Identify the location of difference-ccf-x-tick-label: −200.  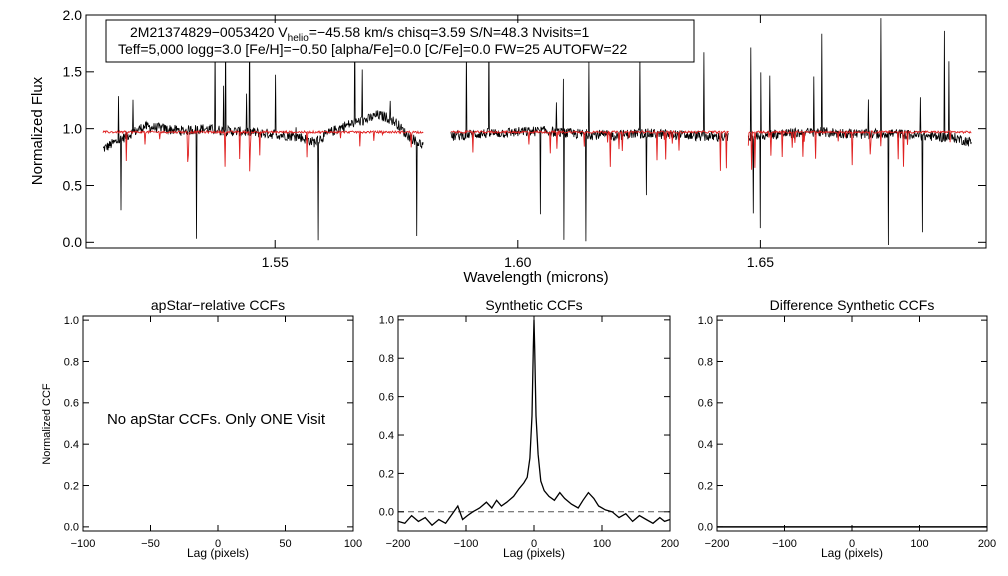
(717, 544).